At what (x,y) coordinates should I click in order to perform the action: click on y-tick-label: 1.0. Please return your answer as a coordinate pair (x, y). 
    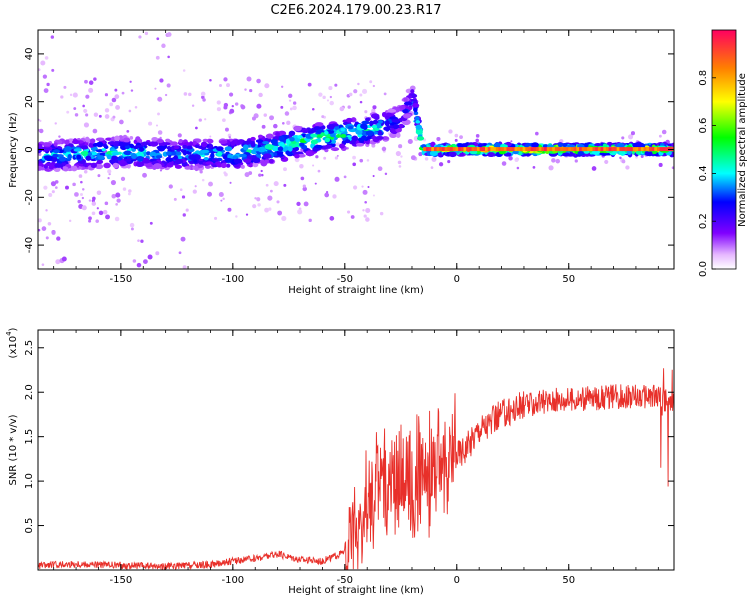
    Looking at the image, I should click on (29, 481).